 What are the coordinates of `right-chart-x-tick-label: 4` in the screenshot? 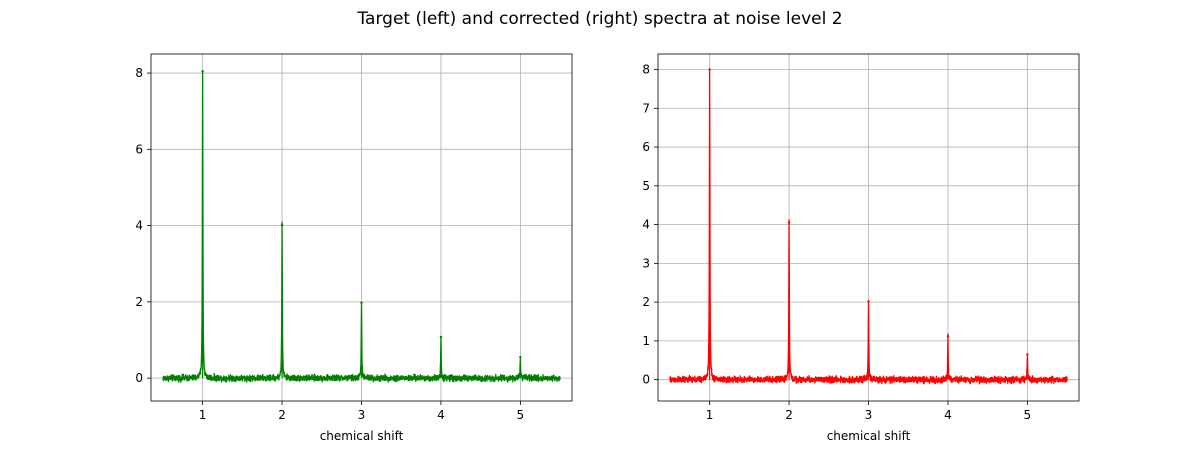 It's located at (948, 415).